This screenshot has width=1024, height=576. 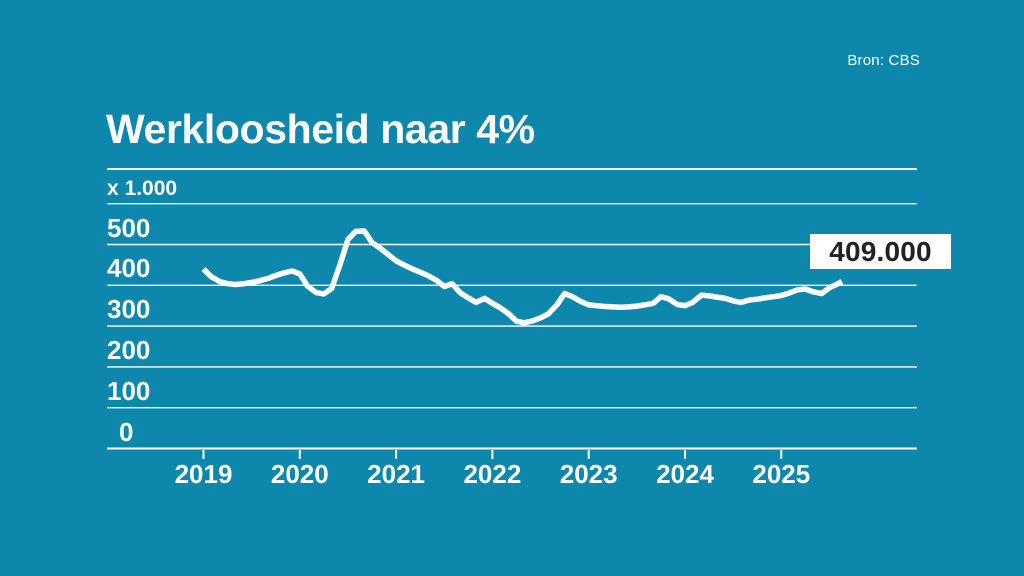 What do you see at coordinates (129, 268) in the screenshot?
I see `y-axis-label-400: 400` at bounding box center [129, 268].